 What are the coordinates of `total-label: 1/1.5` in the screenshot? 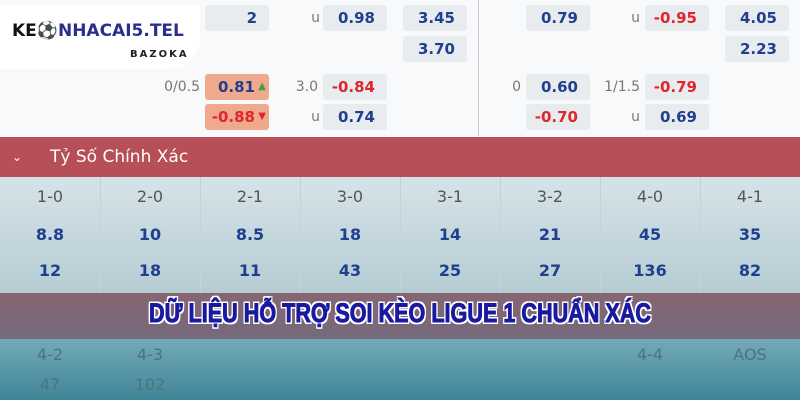 It's located at (622, 87).